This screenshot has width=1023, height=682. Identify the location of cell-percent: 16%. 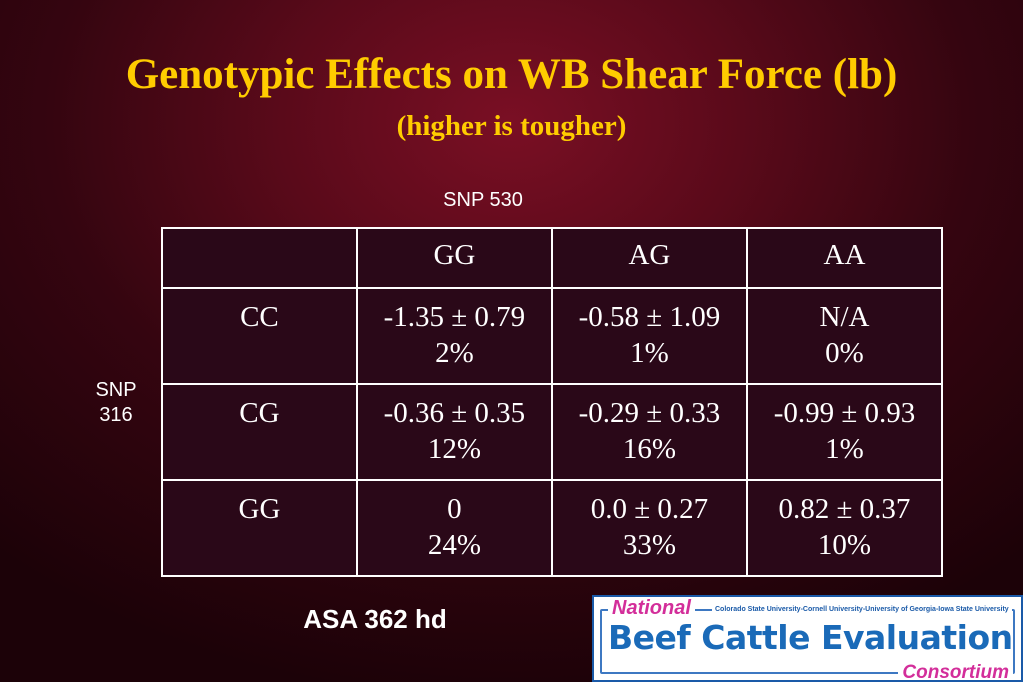
(649, 449).